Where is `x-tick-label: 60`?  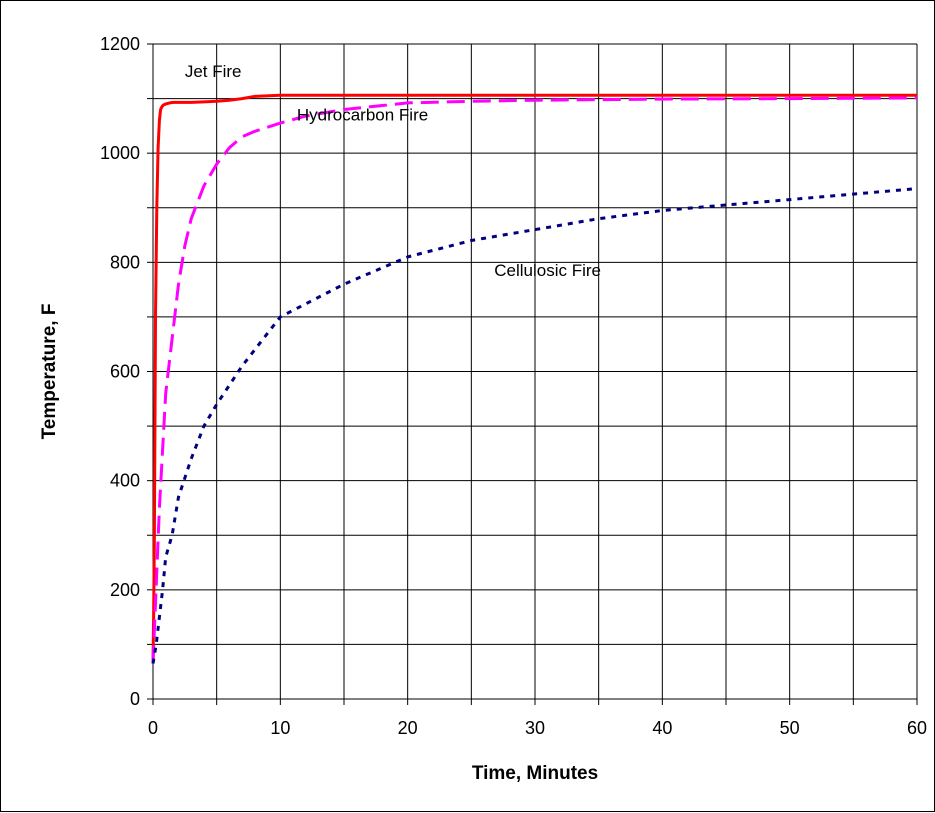
x-tick-label: 60 is located at coordinates (917, 728).